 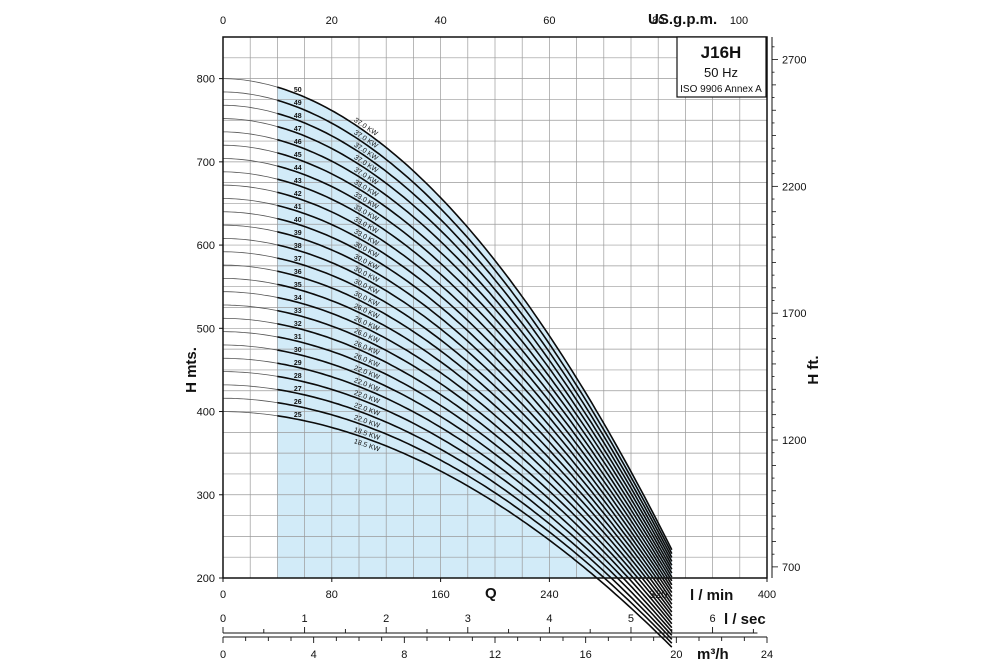 I want to click on chart-title: J16H, so click(x=721, y=52).